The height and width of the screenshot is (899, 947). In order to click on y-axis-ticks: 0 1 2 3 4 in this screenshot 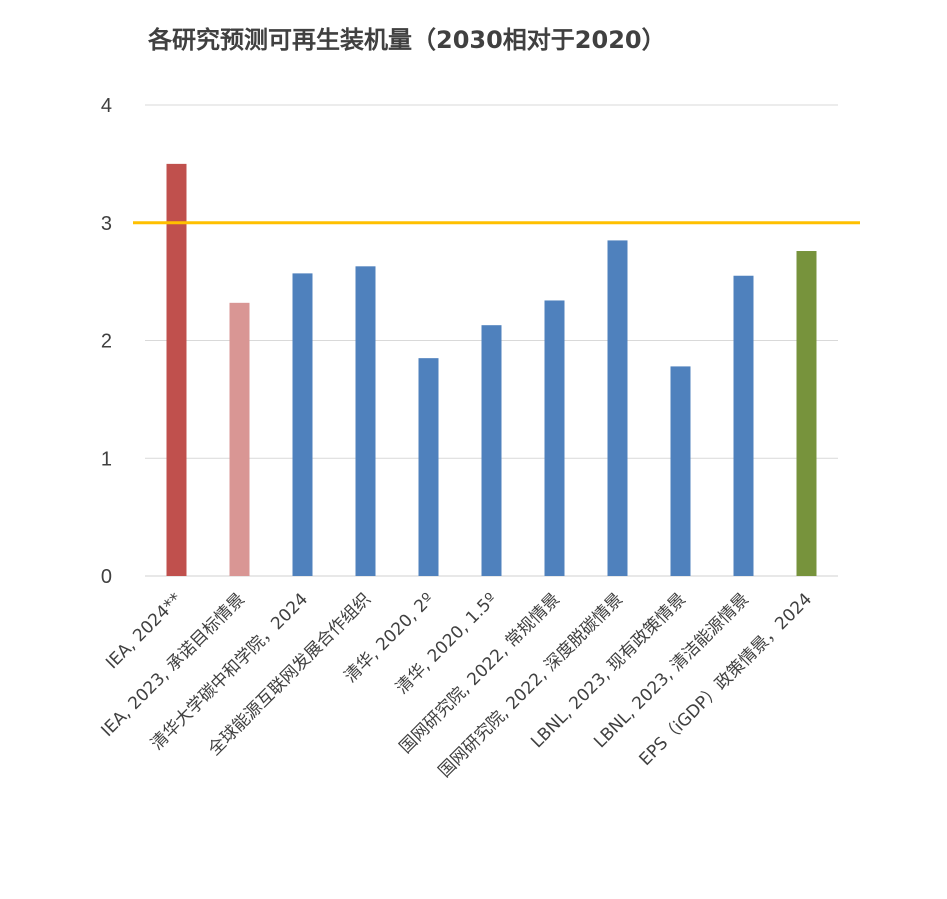, I will do `click(106, 341)`.